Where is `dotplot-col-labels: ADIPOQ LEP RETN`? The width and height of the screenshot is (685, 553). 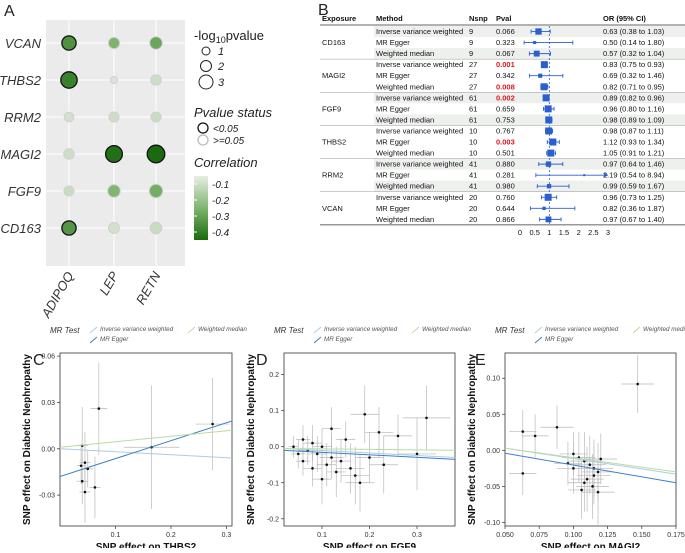
dotplot-col-labels: ADIPOQ LEP RETN is located at coordinates (101, 294).